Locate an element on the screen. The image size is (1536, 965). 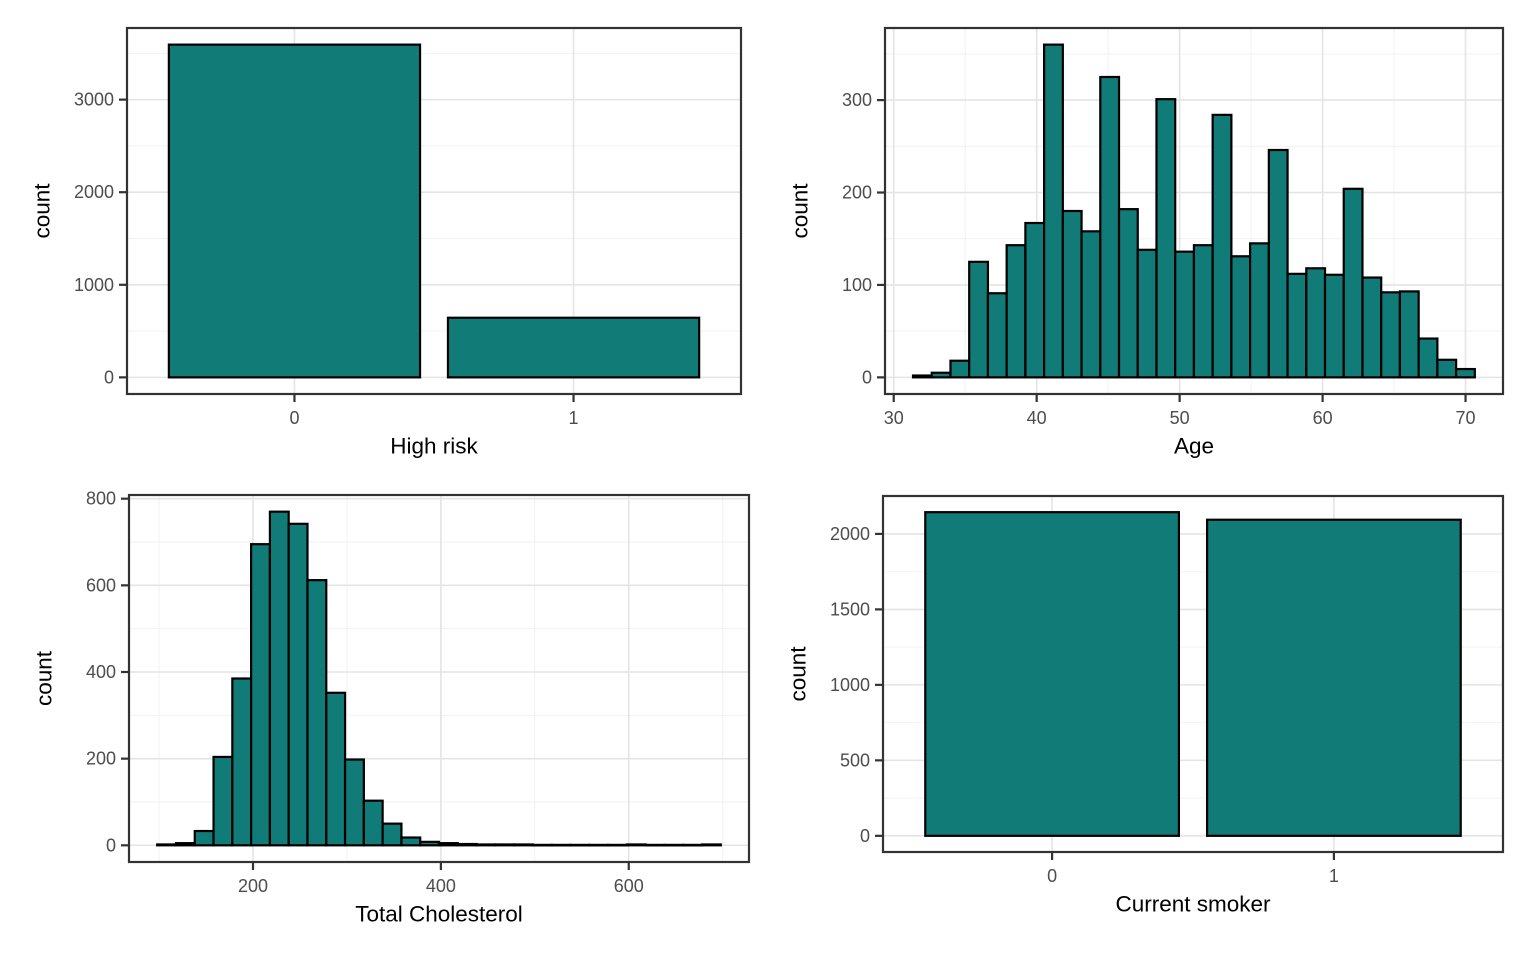
y-tick-label: 3000 is located at coordinates (94, 100).